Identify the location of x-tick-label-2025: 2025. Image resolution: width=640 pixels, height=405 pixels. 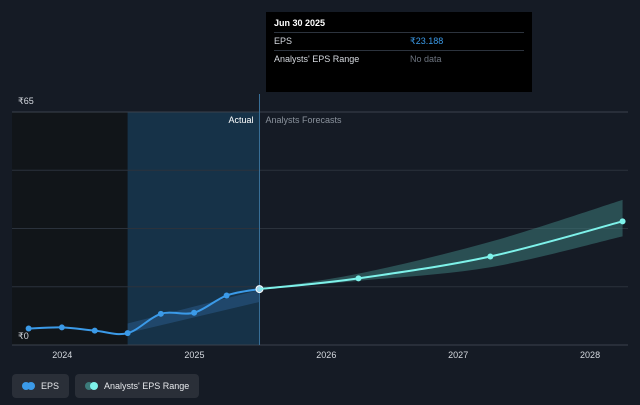
(194, 355).